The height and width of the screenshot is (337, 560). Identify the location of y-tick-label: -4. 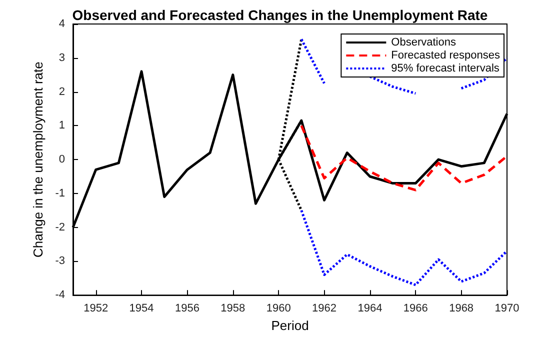
(60, 295).